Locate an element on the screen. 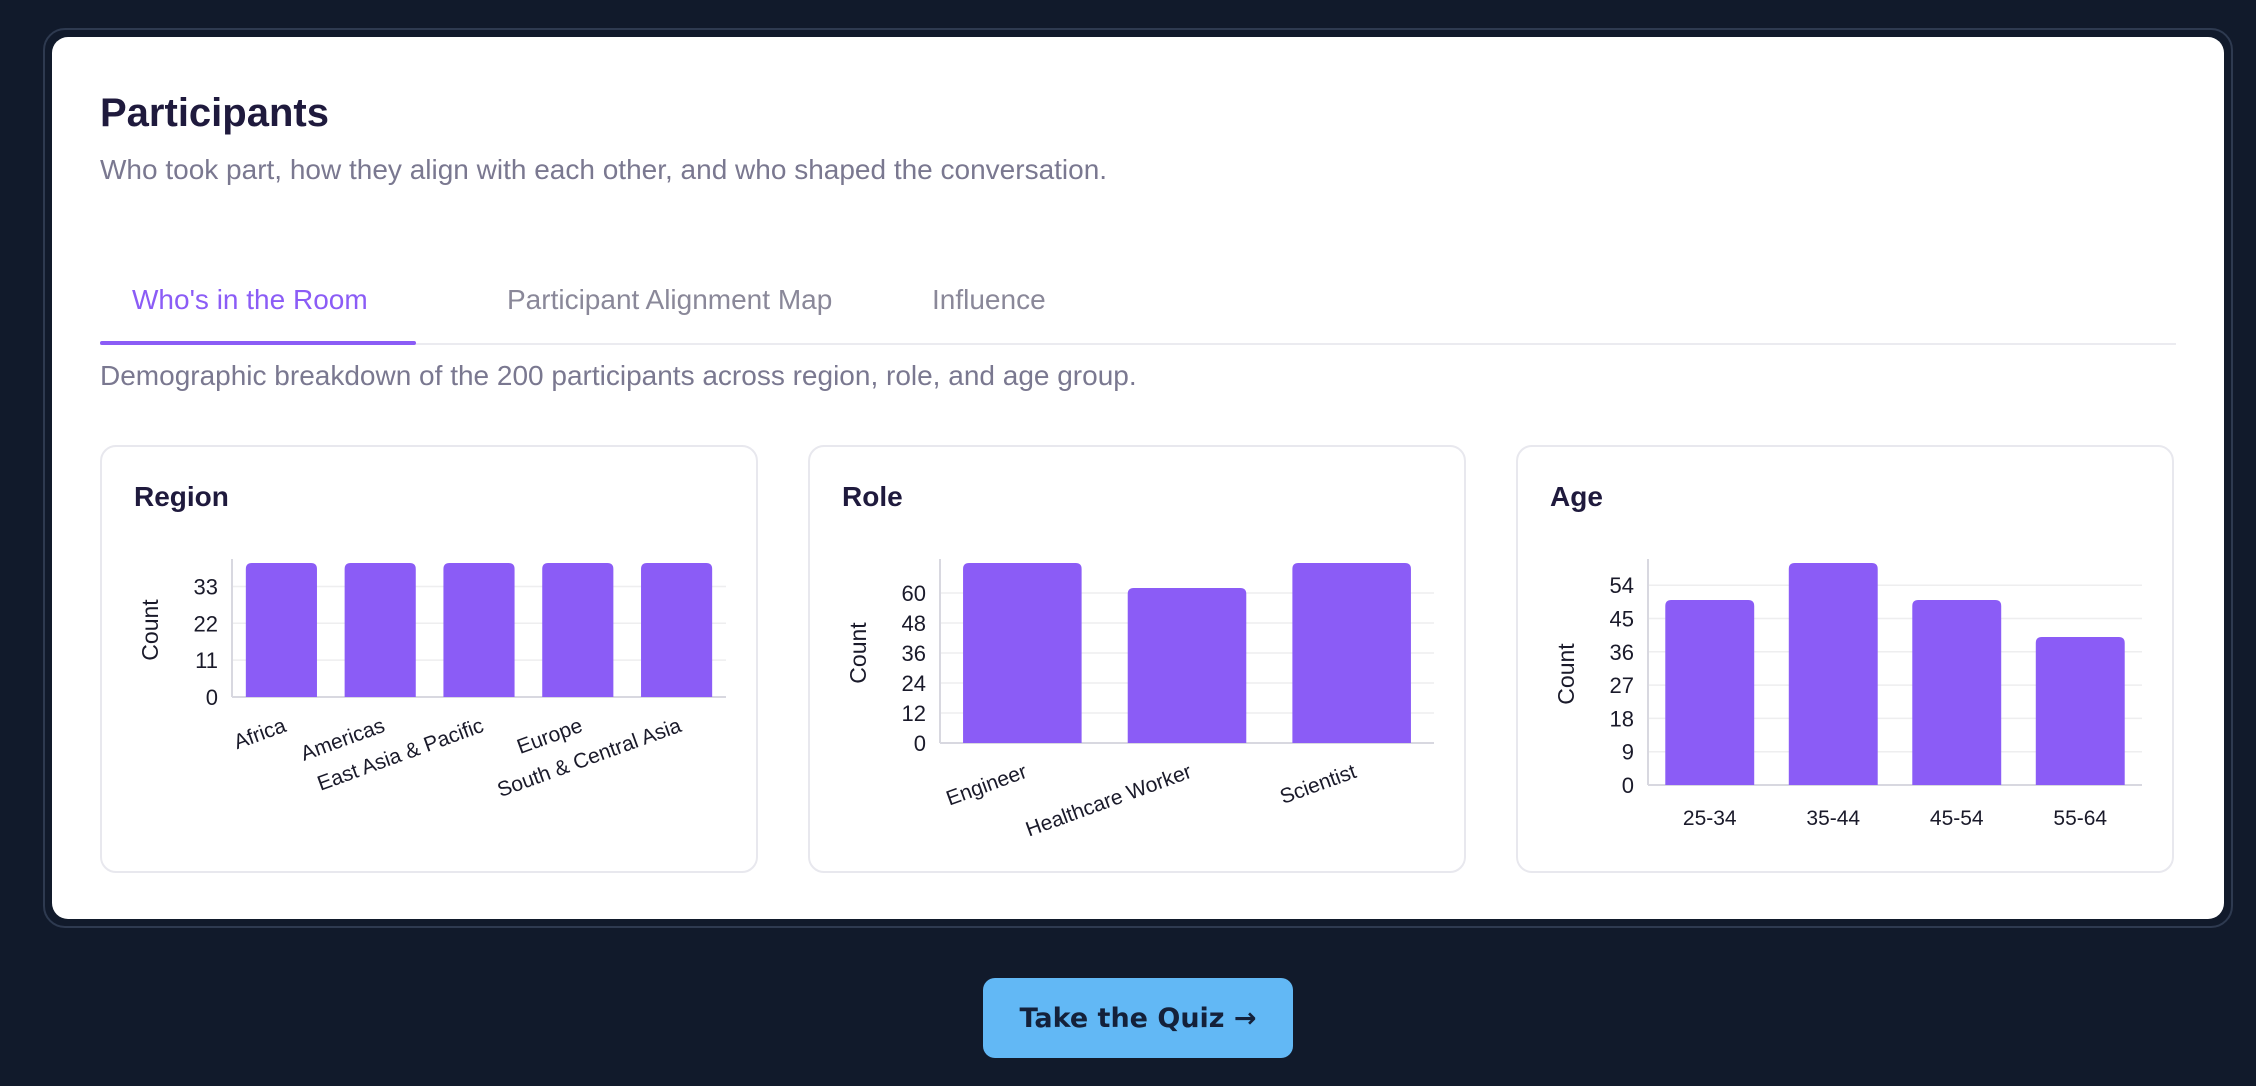  y-tick-label: 33 is located at coordinates (206, 586).